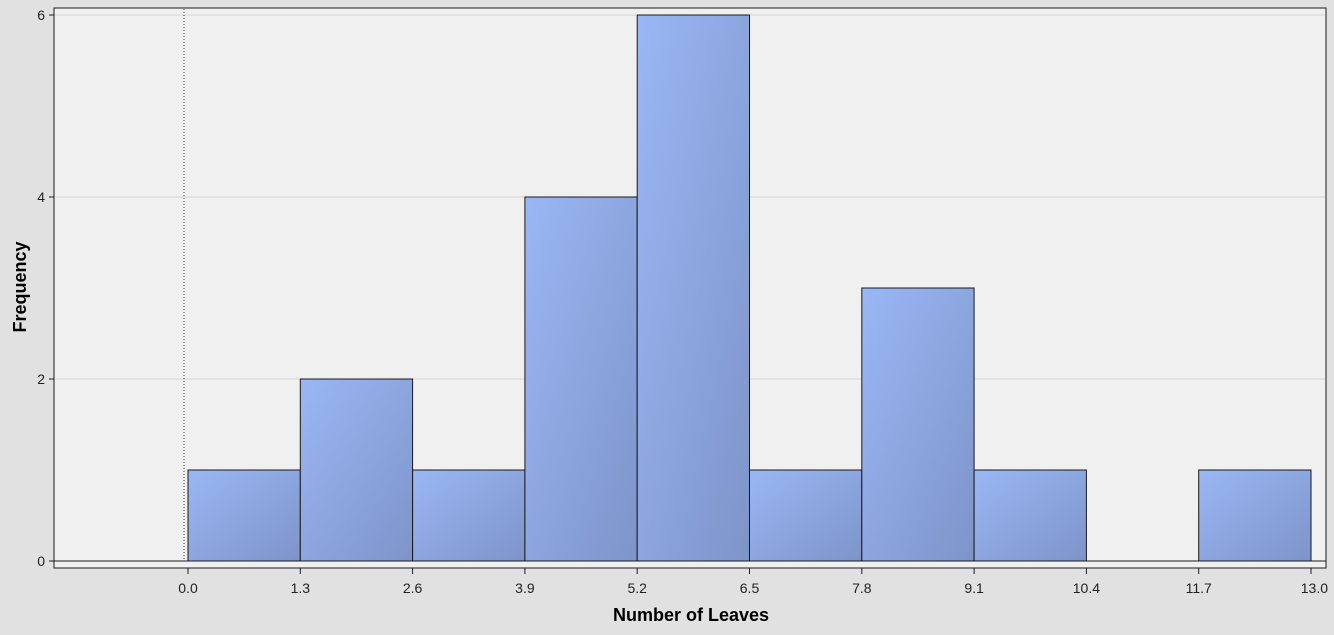 This screenshot has height=635, width=1334. I want to click on y-tick-label: 4, so click(41, 197).